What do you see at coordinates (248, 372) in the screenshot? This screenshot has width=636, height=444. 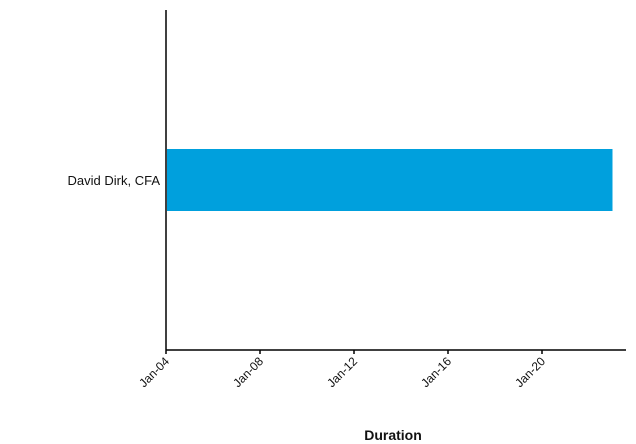 I see `x-tick-label: Jan-08` at bounding box center [248, 372].